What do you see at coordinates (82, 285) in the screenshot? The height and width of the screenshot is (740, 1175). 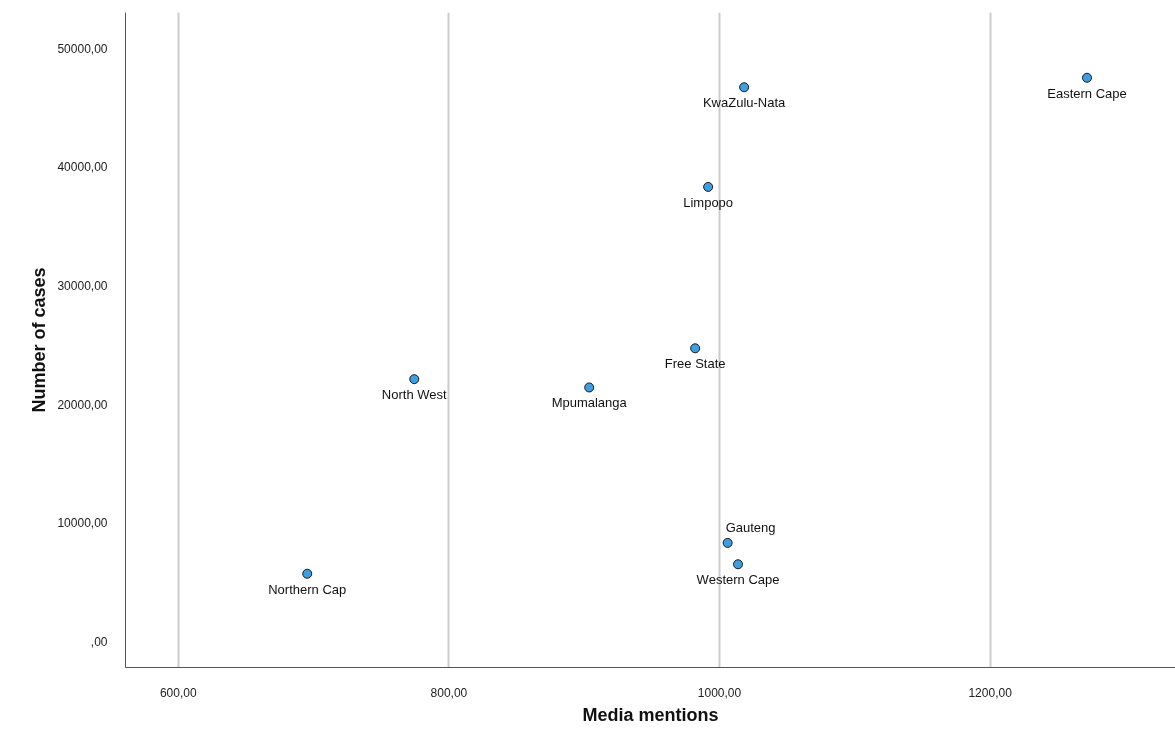 I see `y-tick-label: 30000,00` at bounding box center [82, 285].